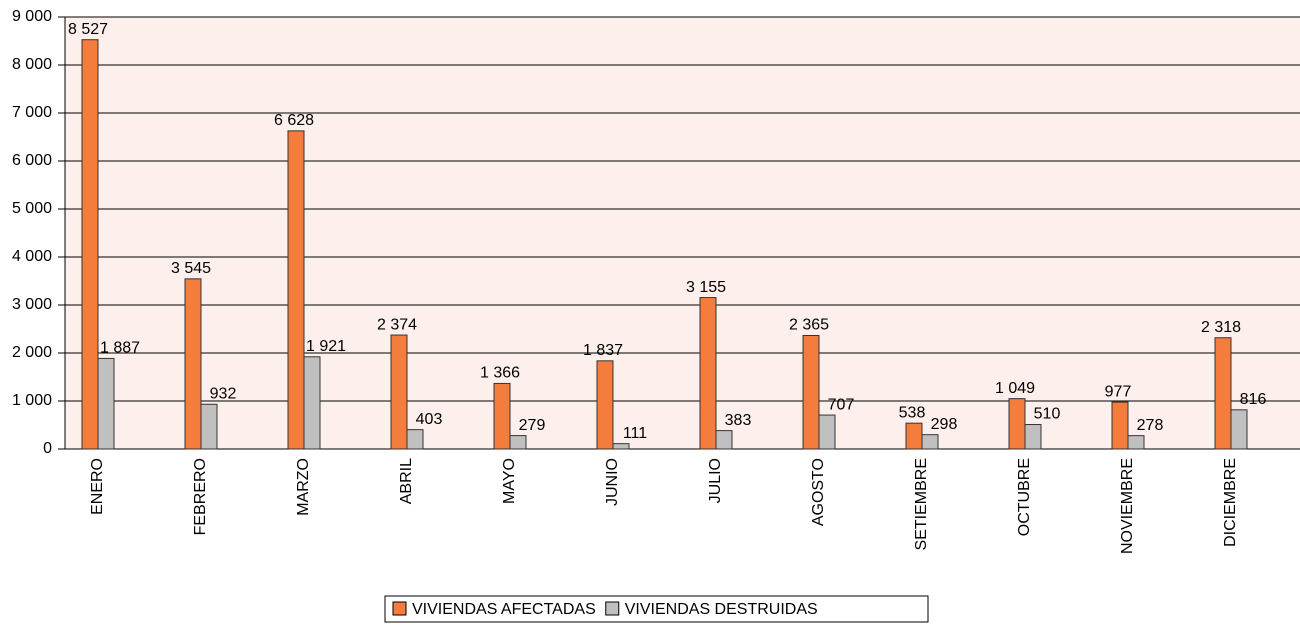  What do you see at coordinates (500, 373) in the screenshot?
I see `value-label: 1 366` at bounding box center [500, 373].